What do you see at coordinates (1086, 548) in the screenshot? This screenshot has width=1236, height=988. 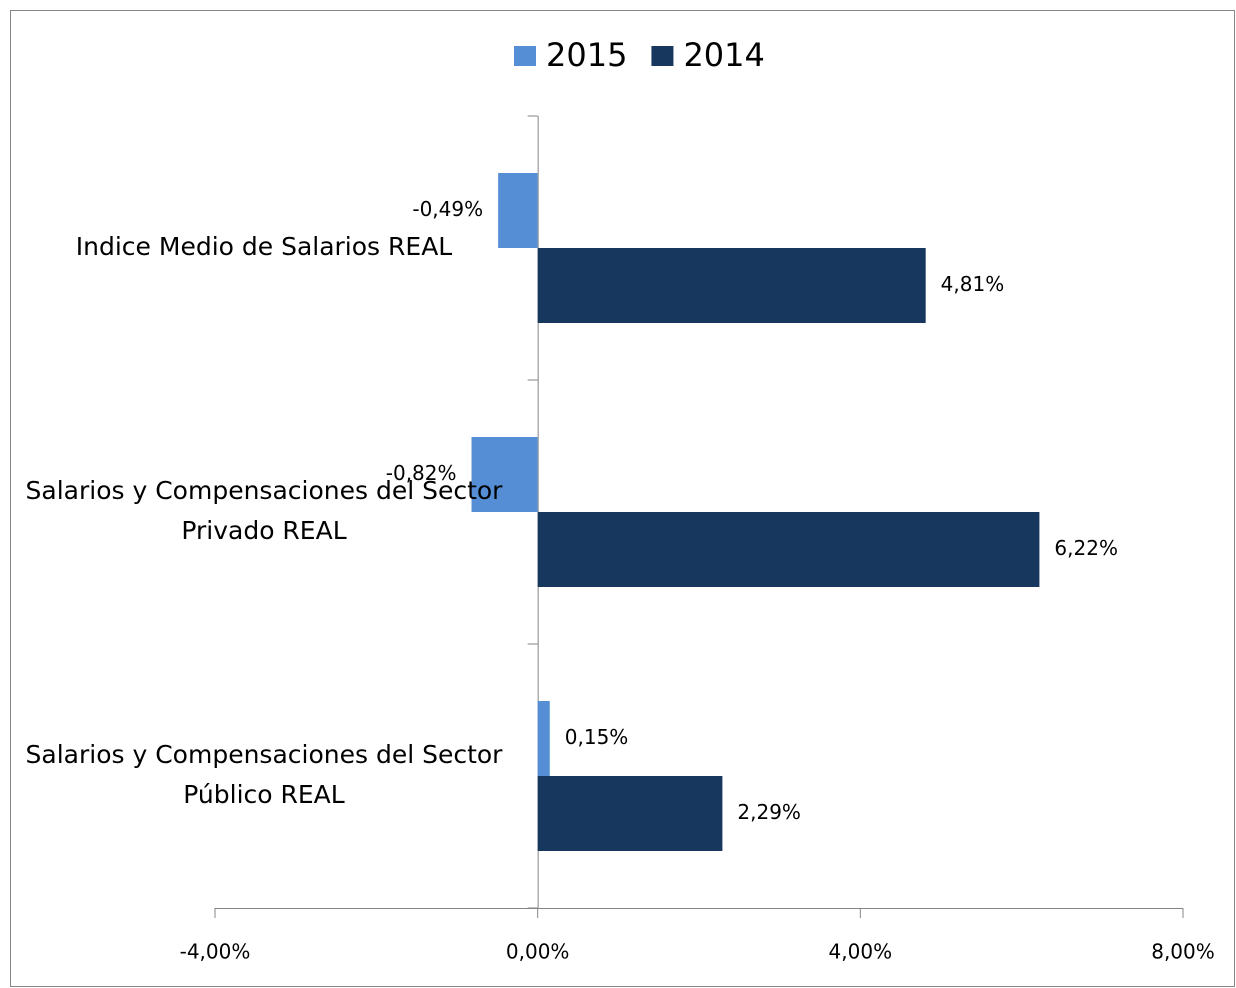 I see `value-label: 6,22%` at bounding box center [1086, 548].